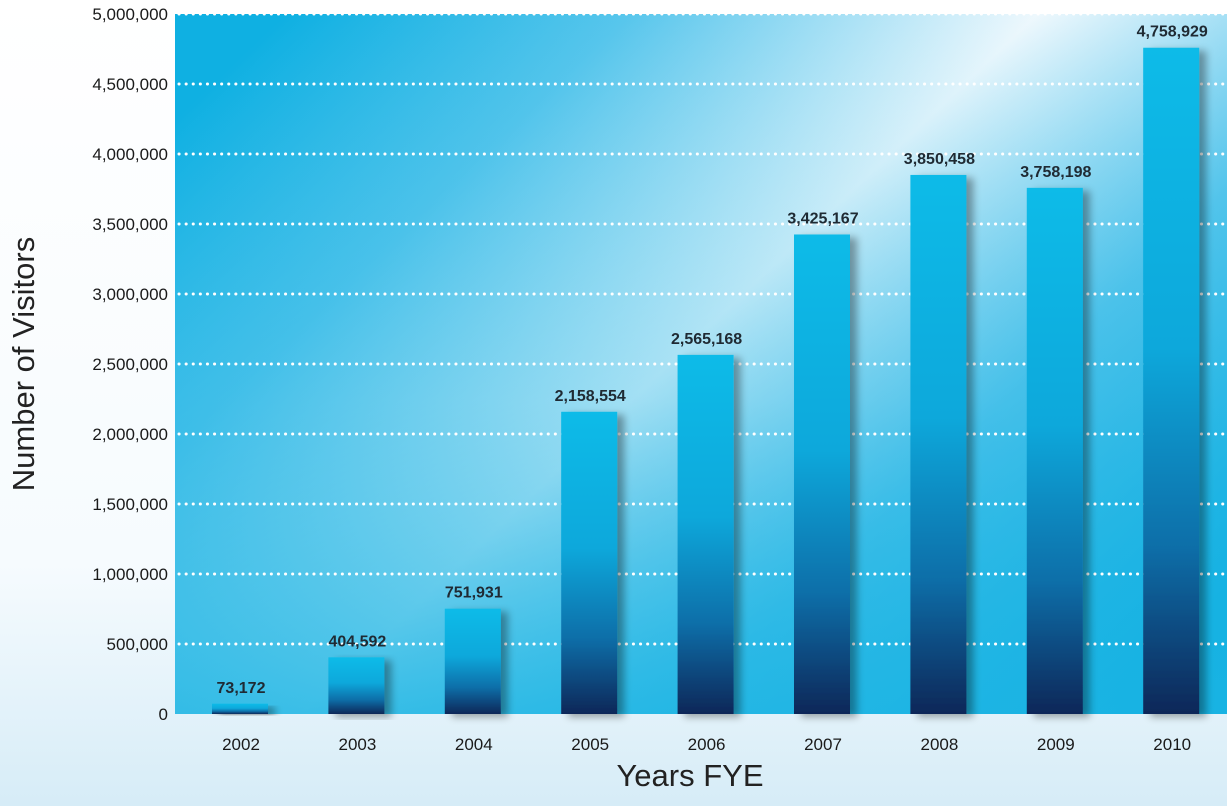  What do you see at coordinates (1055, 172) in the screenshot?
I see `data-label: 3,758,198` at bounding box center [1055, 172].